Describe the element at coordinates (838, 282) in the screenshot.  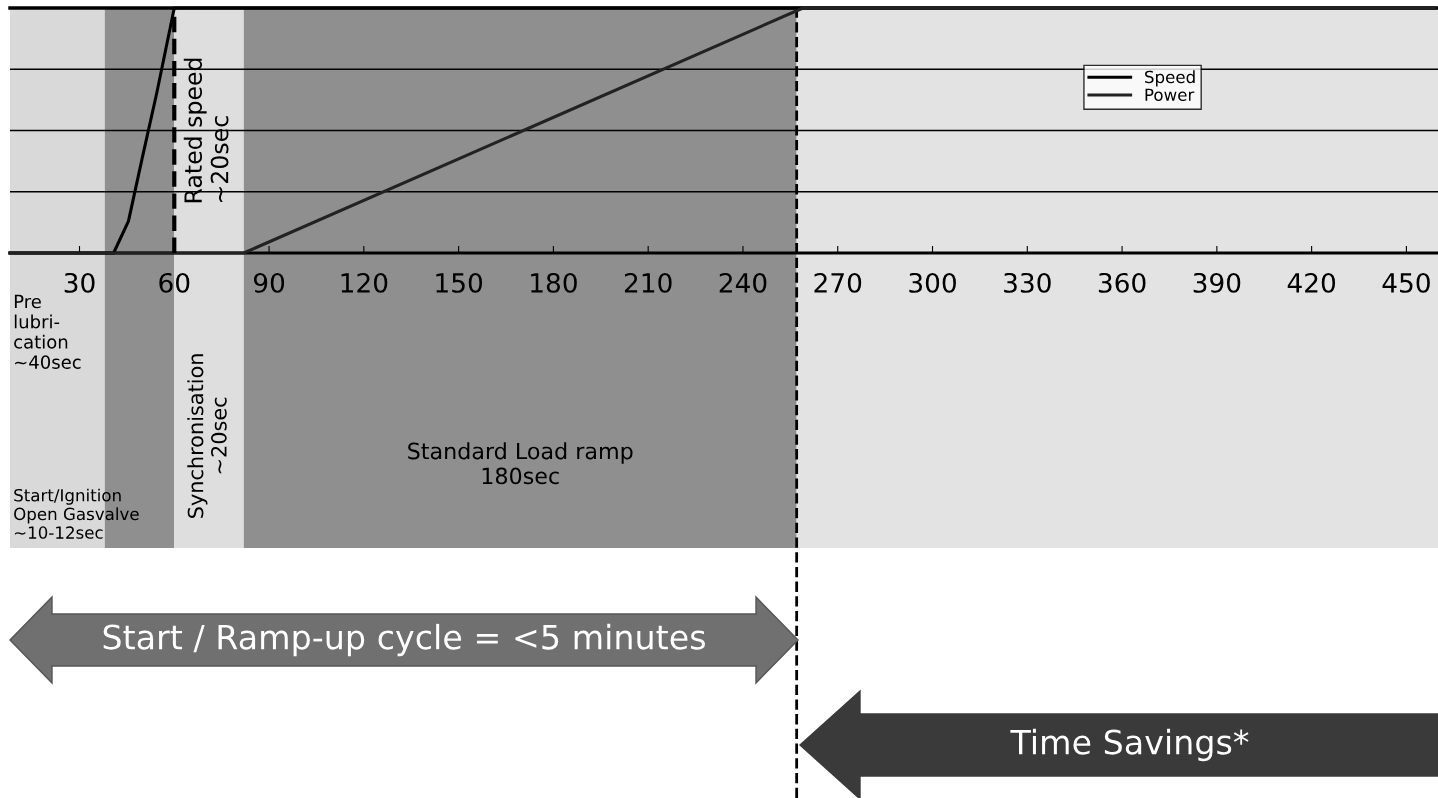
I see `x-tick-label: 270` at that location.